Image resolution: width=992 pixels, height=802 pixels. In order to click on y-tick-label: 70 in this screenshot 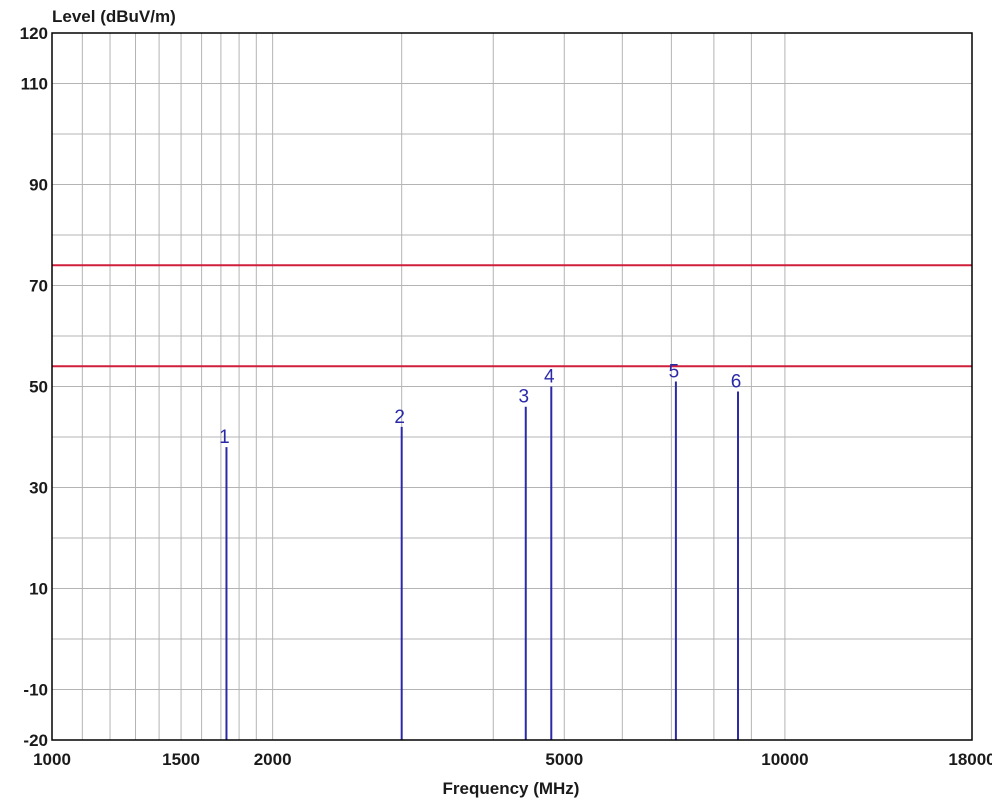, I will do `click(38, 286)`.